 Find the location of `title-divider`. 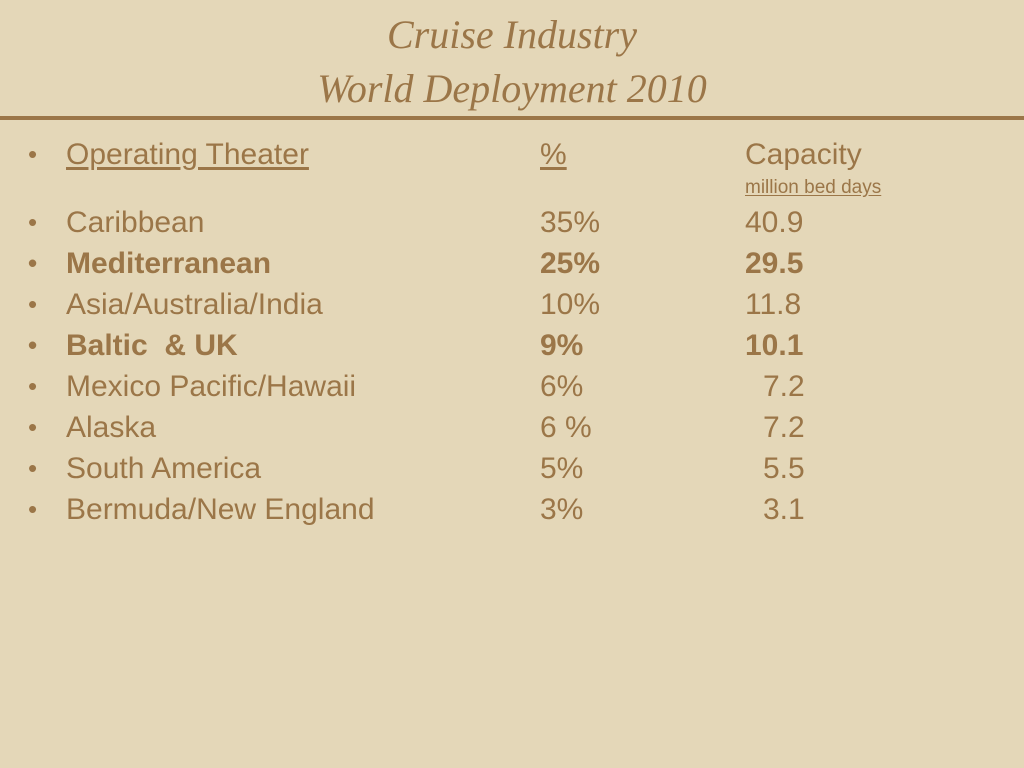

title-divider is located at coordinates (512, 118).